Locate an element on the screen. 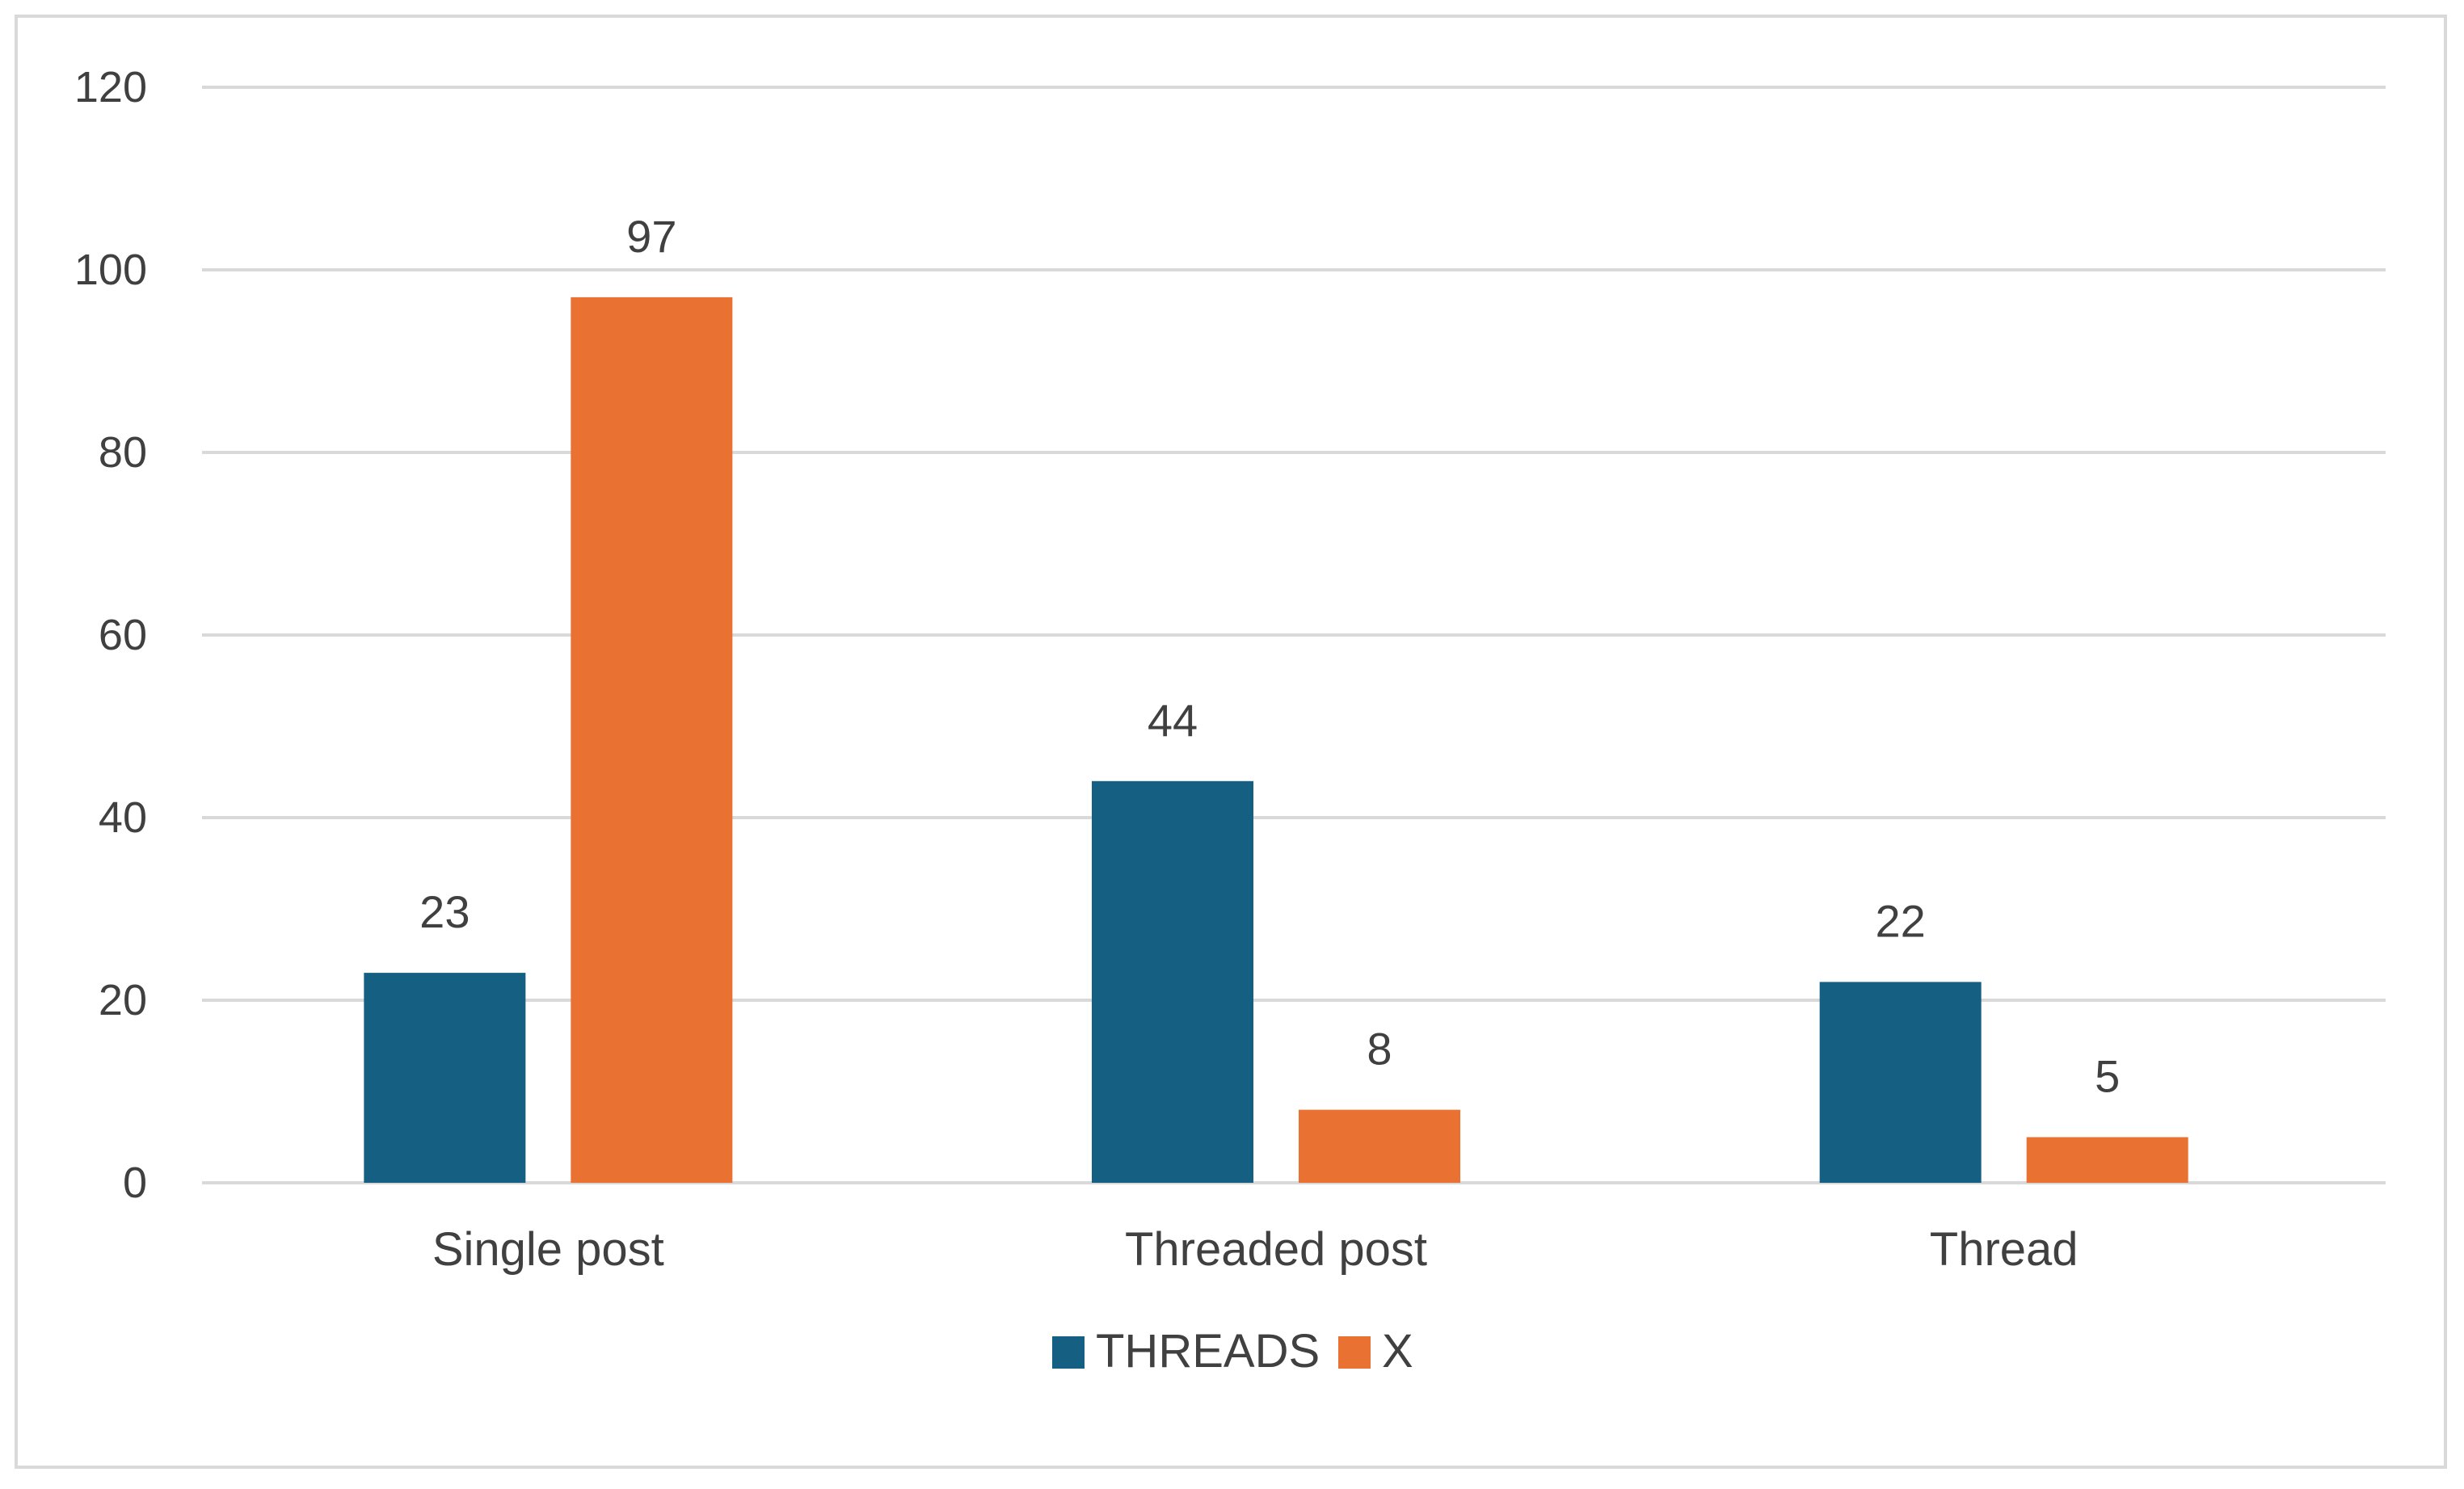 The image size is (2464, 1489). y-tick-label: 100 is located at coordinates (111, 270).